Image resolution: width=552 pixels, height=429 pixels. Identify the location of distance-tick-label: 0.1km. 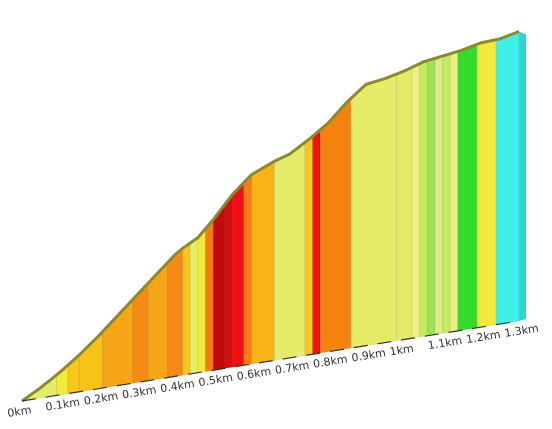
(63, 404).